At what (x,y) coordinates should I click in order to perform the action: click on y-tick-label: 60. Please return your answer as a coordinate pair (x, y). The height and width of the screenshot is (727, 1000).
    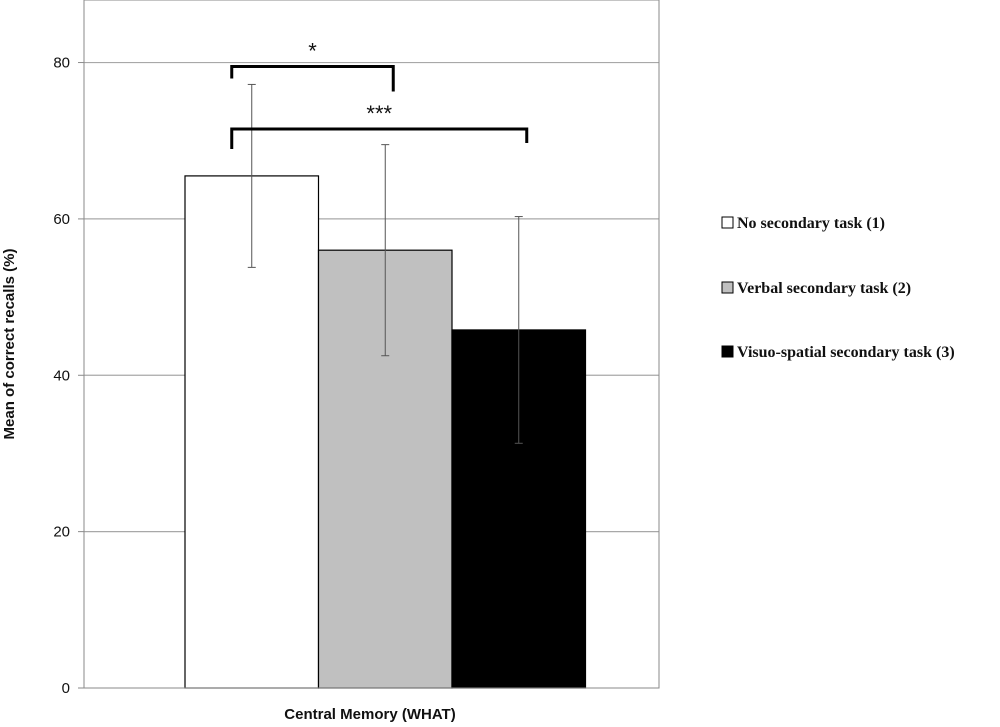
    Looking at the image, I should click on (61, 219).